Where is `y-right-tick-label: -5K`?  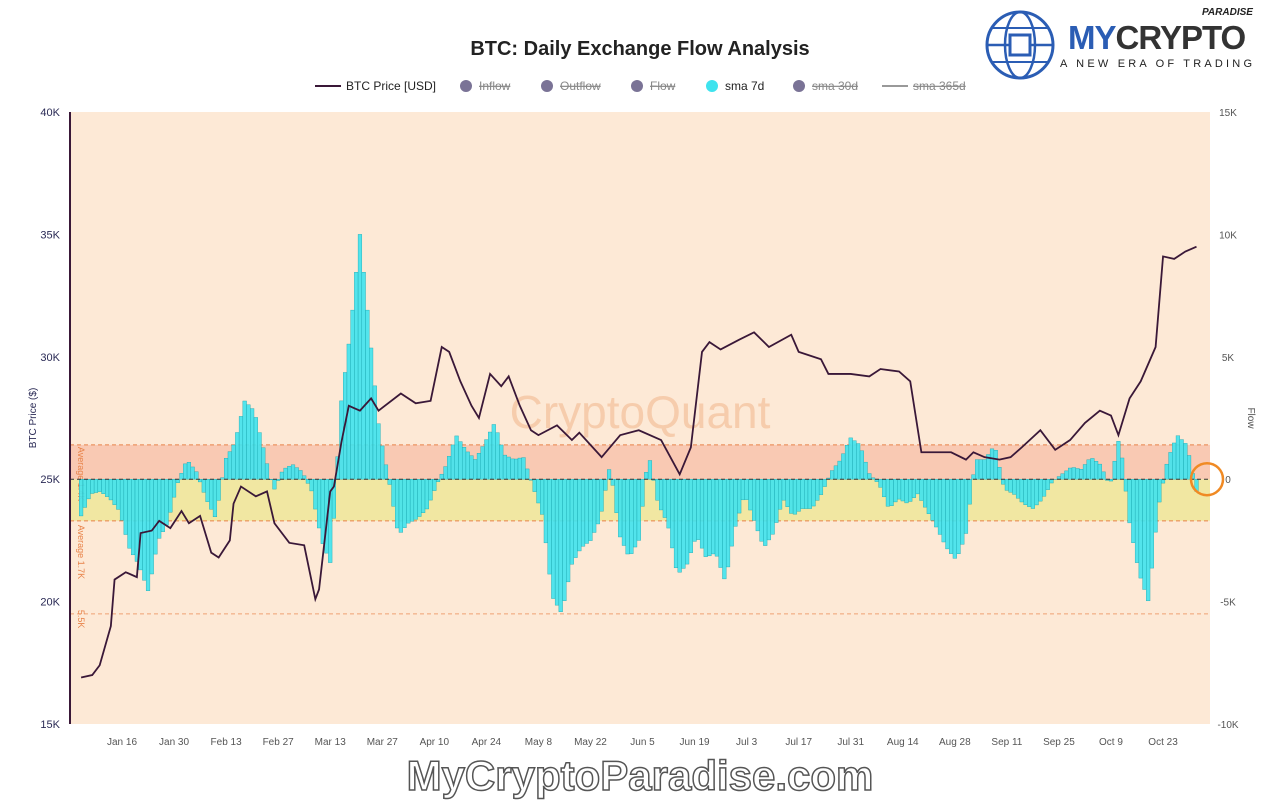
y-right-tick-label: -5K is located at coordinates (1228, 603).